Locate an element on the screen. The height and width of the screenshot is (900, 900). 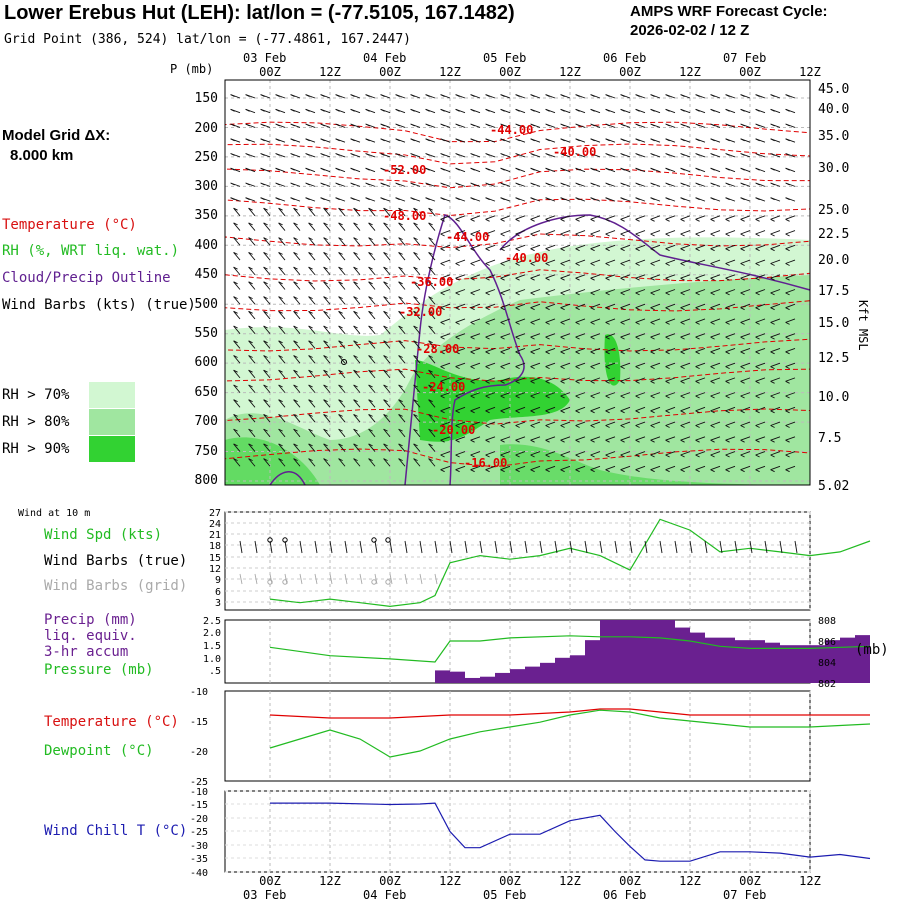
precip-bar is located at coordinates (457, 677).